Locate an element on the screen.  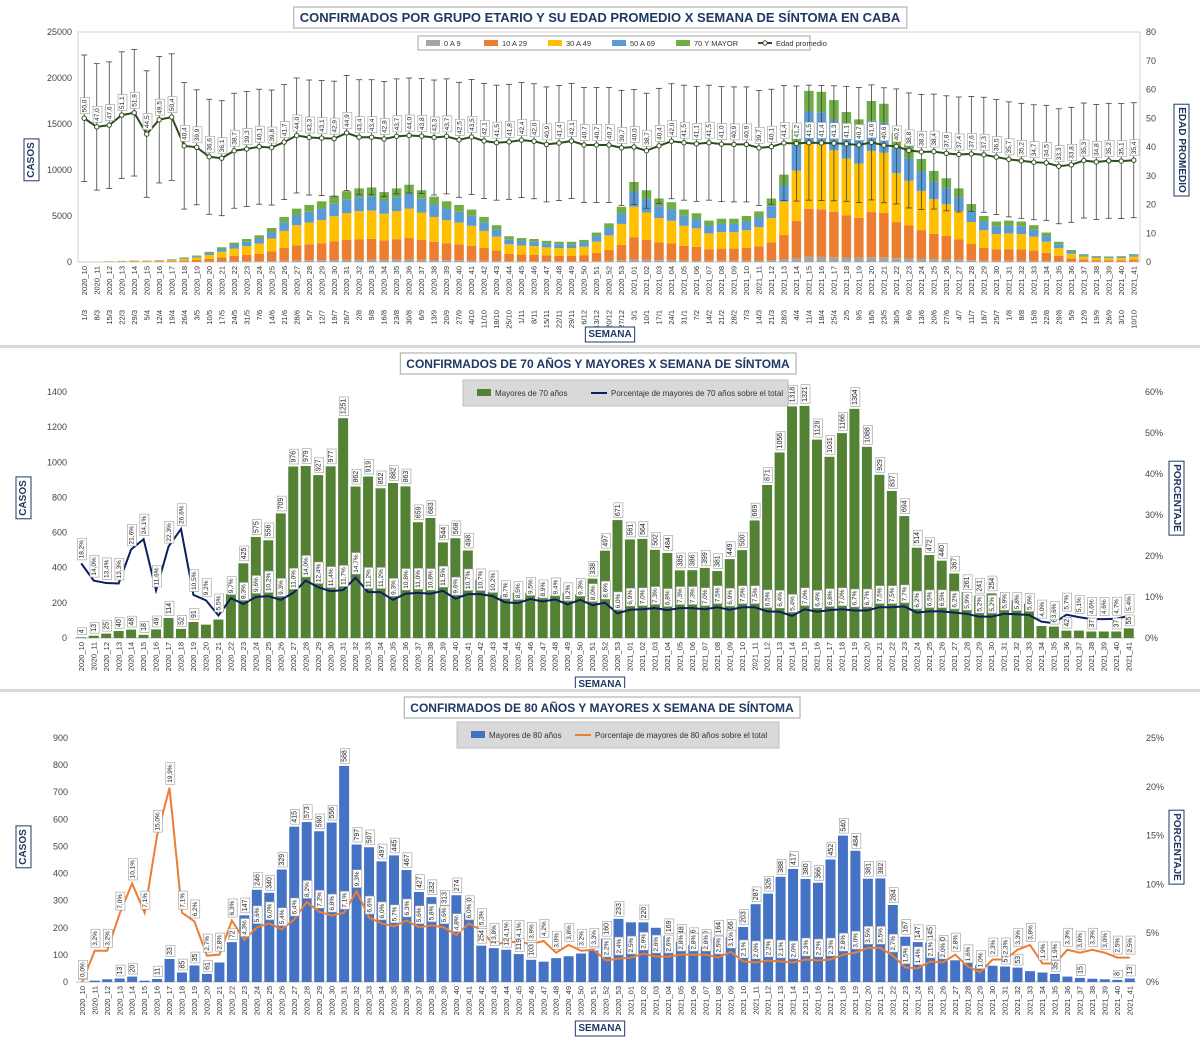
x-week-label: 2021_38 is located at coordinates (1096, 280).